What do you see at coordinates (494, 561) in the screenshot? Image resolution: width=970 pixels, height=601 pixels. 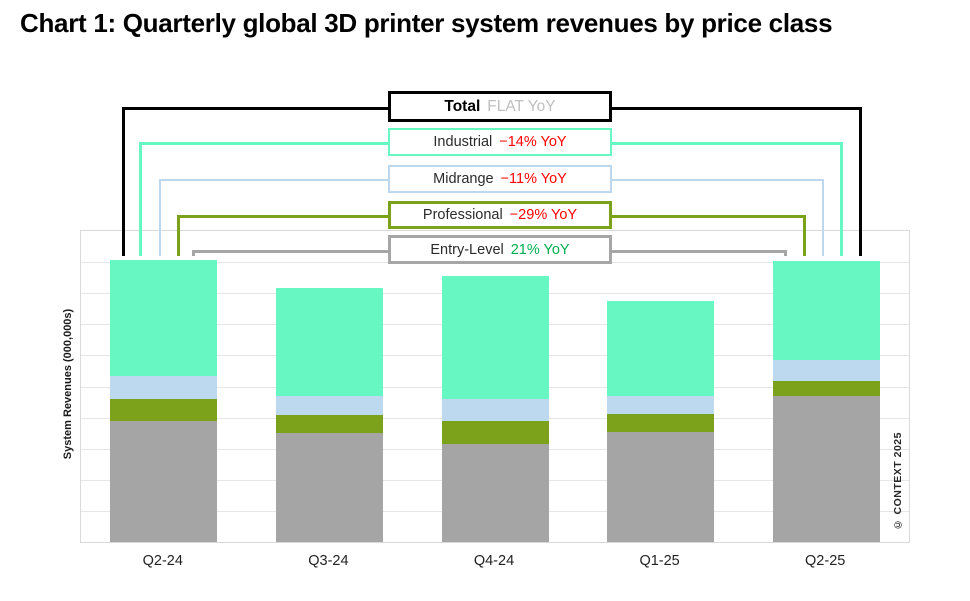 I see `x-axis-label-q4-24: Q4-24` at bounding box center [494, 561].